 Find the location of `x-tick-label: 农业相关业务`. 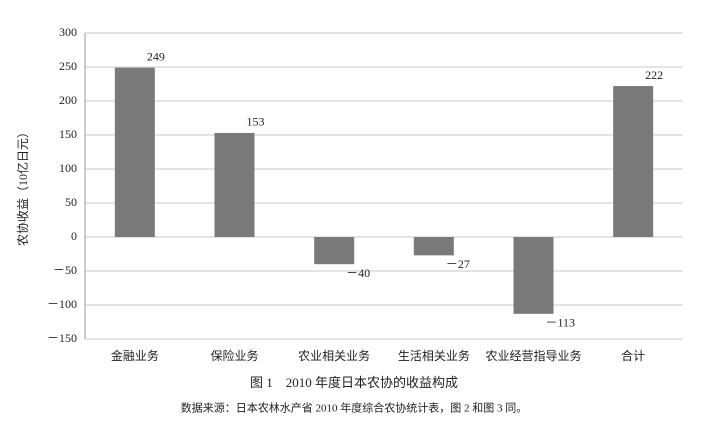

x-tick-label: 农业相关业务 is located at coordinates (334, 355).